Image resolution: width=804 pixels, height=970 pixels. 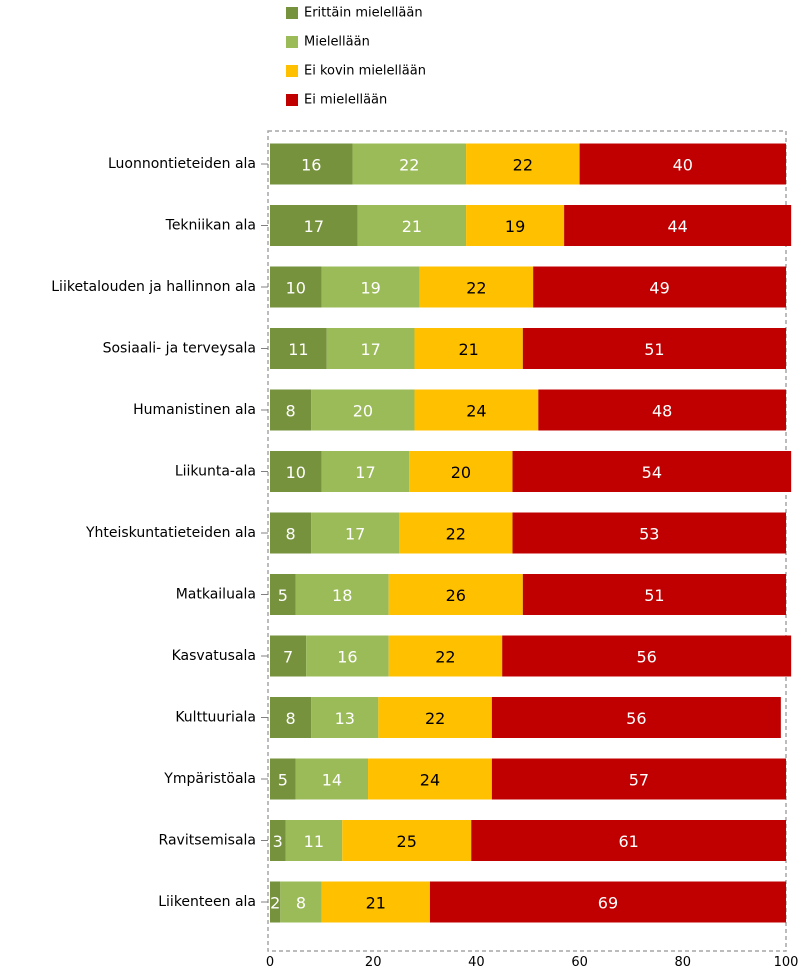 I want to click on data-label: 61, so click(x=628, y=841).